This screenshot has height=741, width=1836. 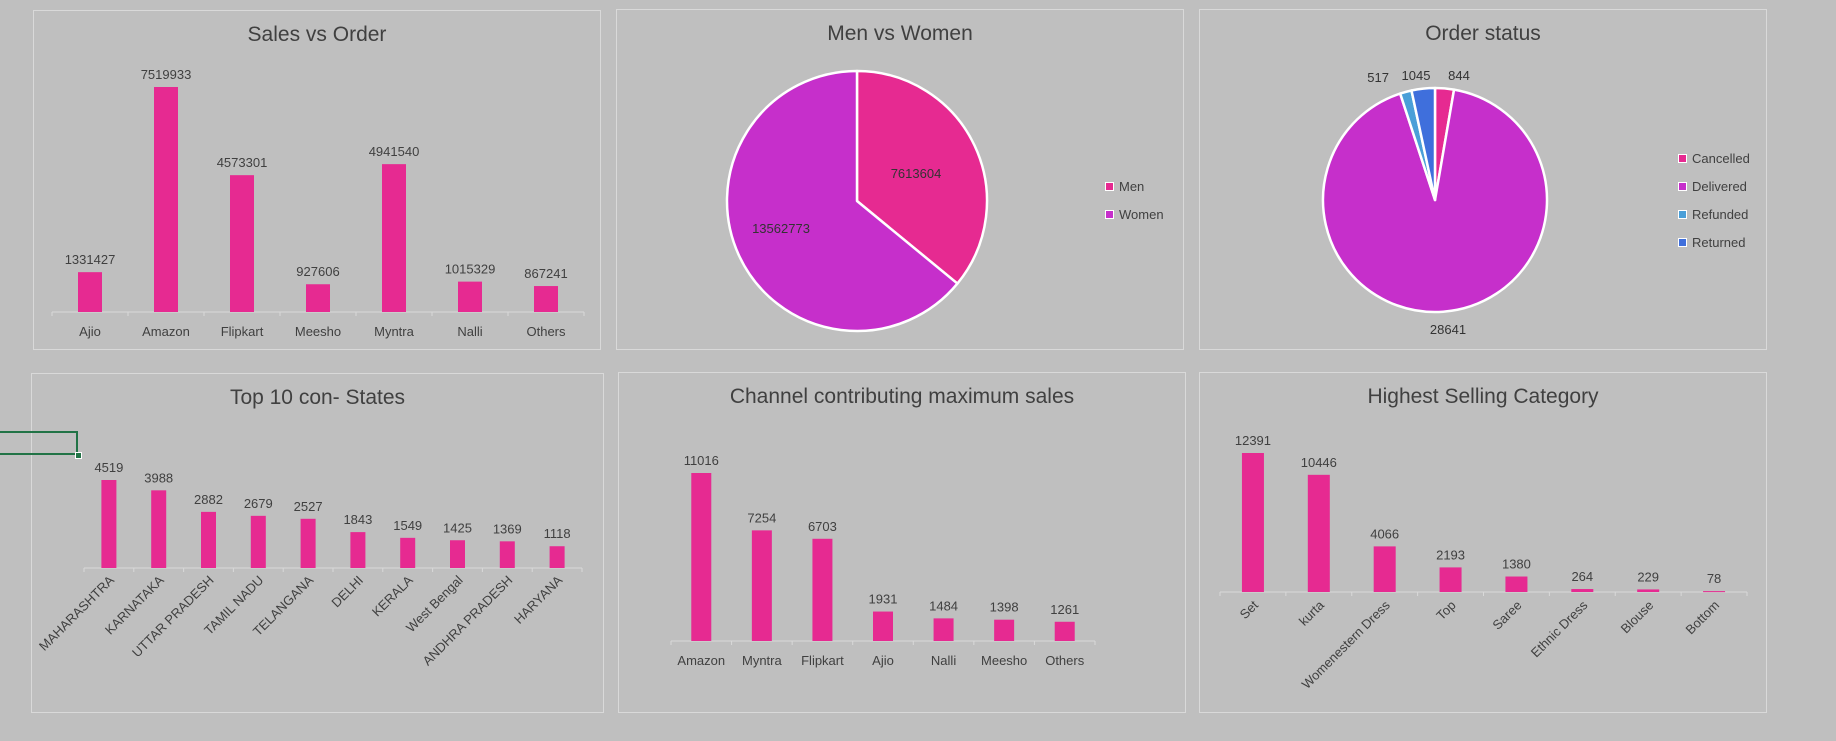 I want to click on data-label: 1118, so click(x=557, y=533).